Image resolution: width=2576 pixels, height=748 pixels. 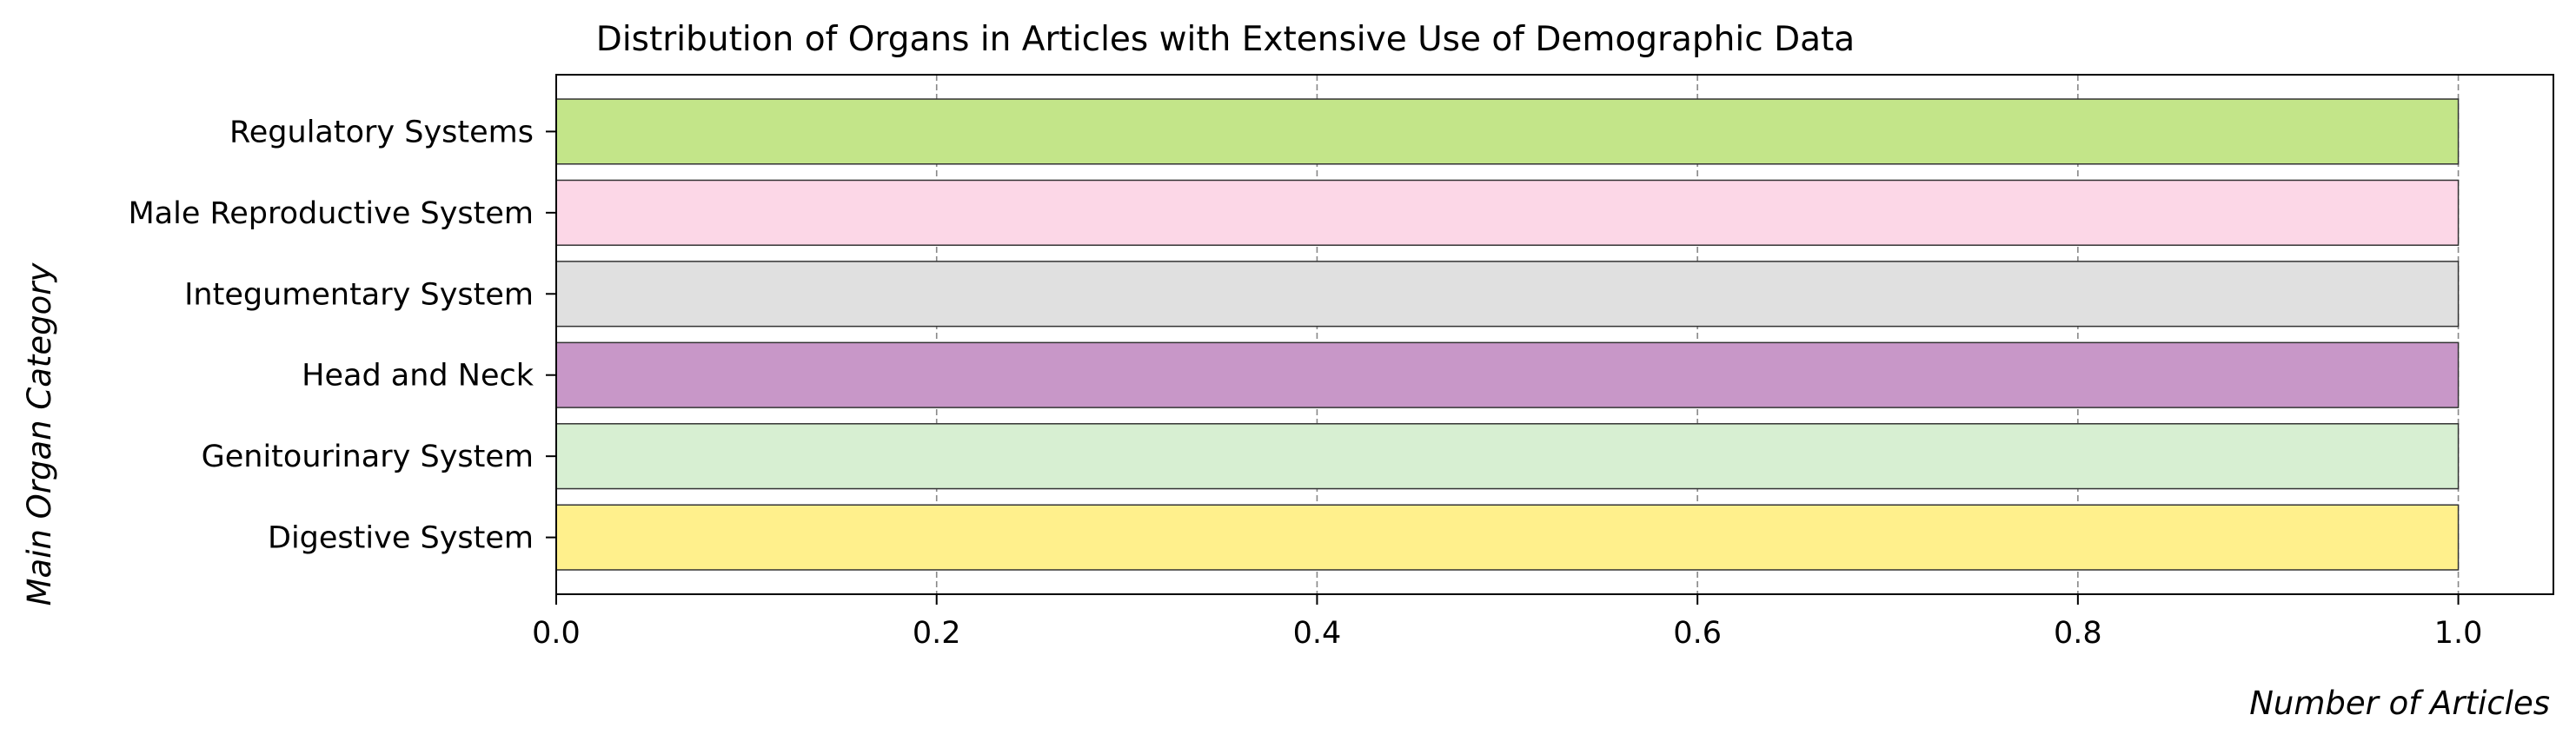 I want to click on y-tick-label: Integumentary System, so click(x=359, y=294).